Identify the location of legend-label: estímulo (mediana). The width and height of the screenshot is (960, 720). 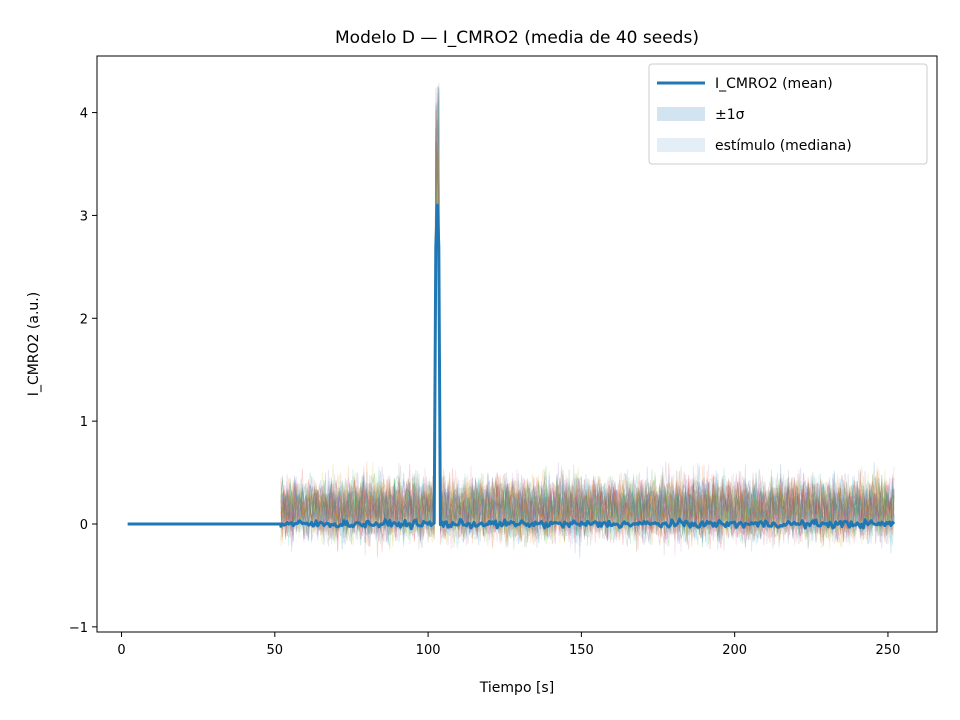
(783, 146).